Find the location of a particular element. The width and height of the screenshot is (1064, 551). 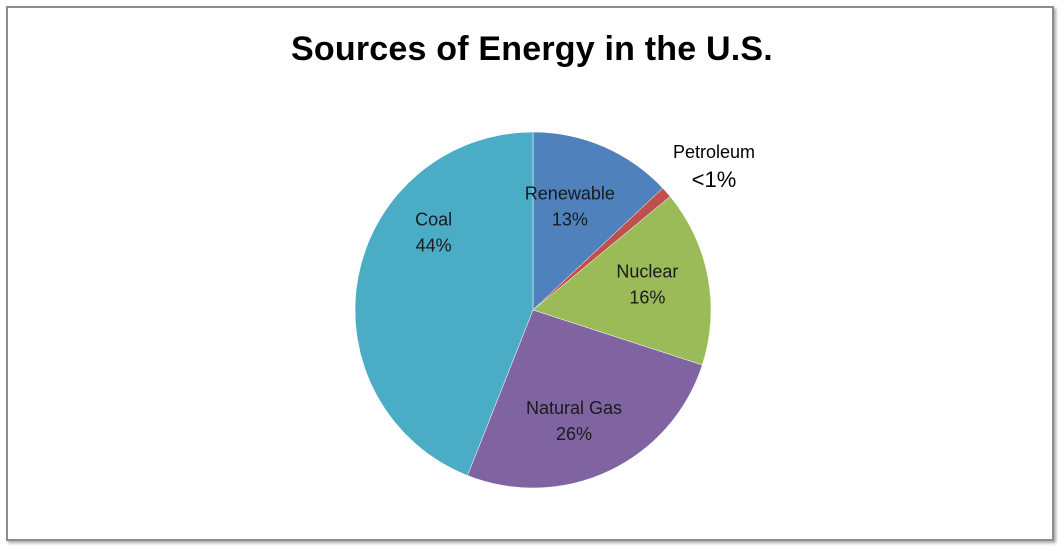

pie-slice-coal is located at coordinates (444, 303).